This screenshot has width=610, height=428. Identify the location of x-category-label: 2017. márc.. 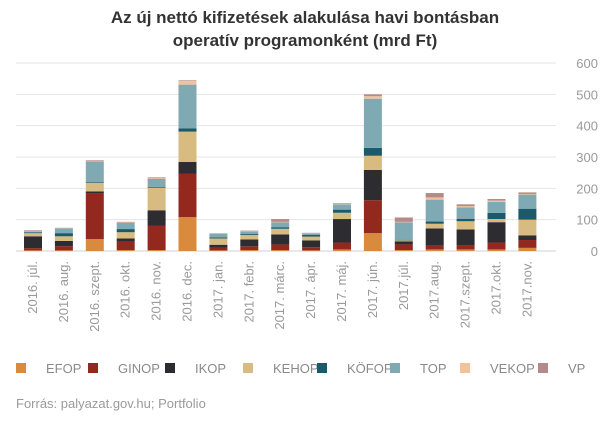
(279, 295).